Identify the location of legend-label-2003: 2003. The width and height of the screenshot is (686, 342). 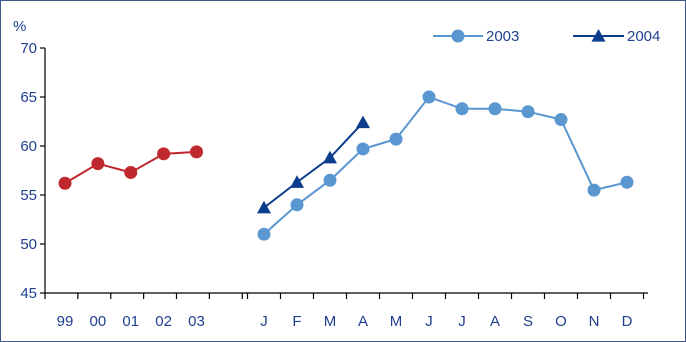
(502, 36).